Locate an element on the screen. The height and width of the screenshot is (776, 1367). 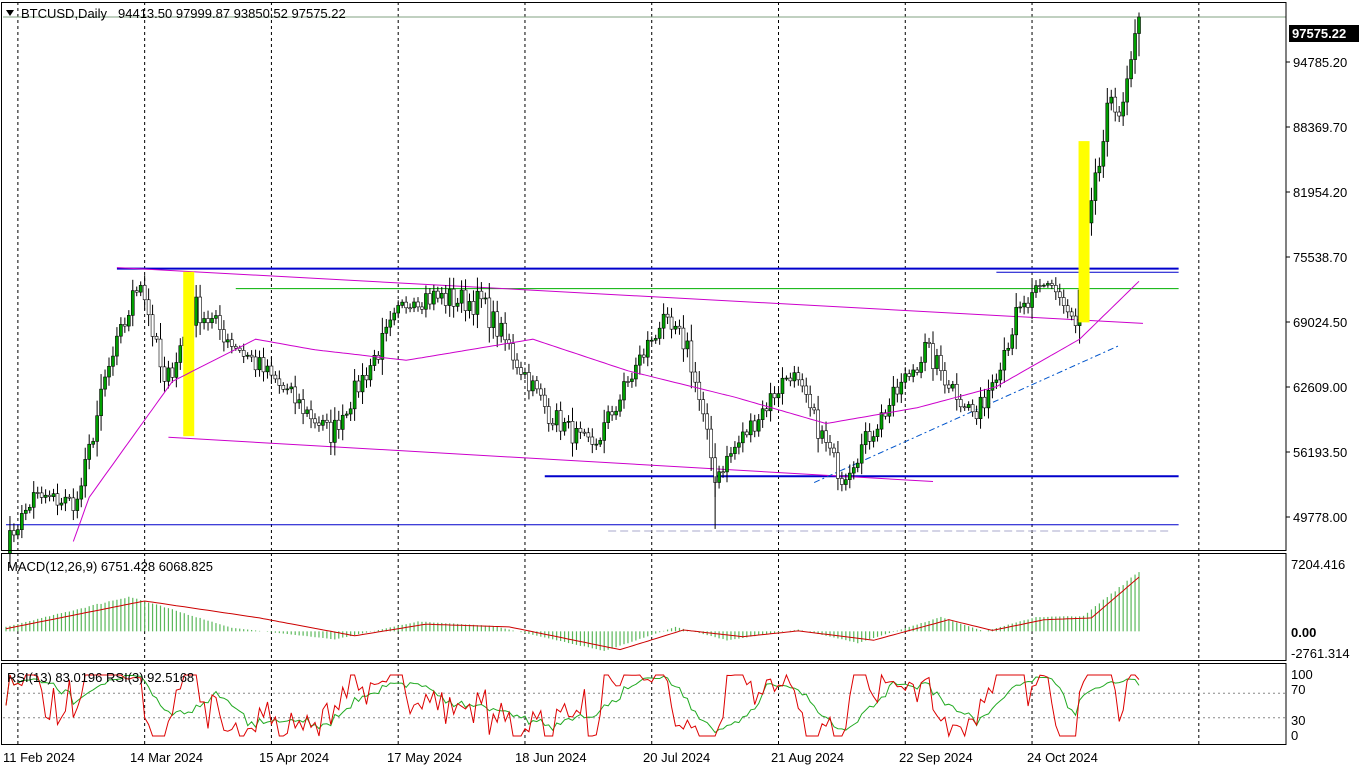
rsi-axis: 100 70 30 0 is located at coordinates (1302, 705).